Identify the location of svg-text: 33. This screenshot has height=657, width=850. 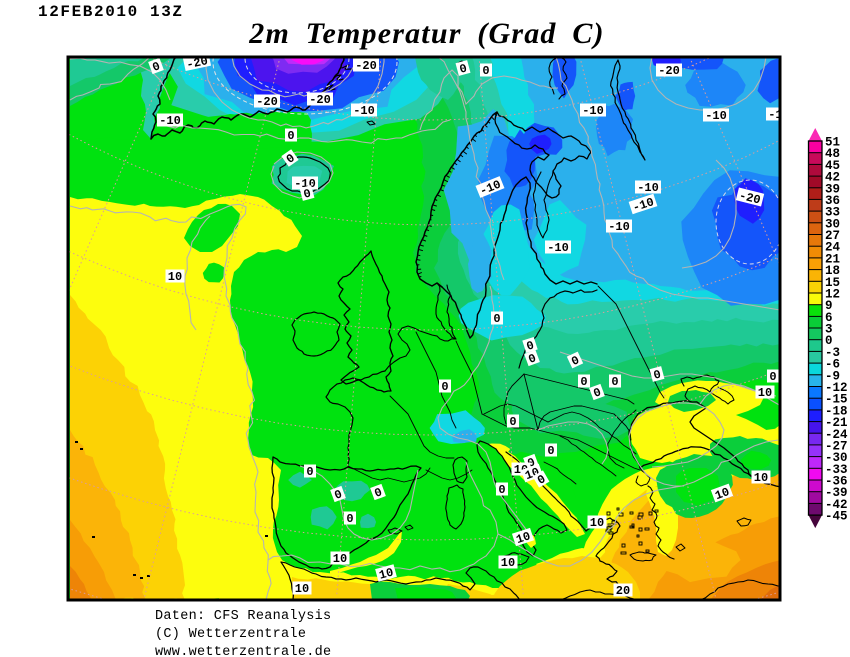
(832, 213).